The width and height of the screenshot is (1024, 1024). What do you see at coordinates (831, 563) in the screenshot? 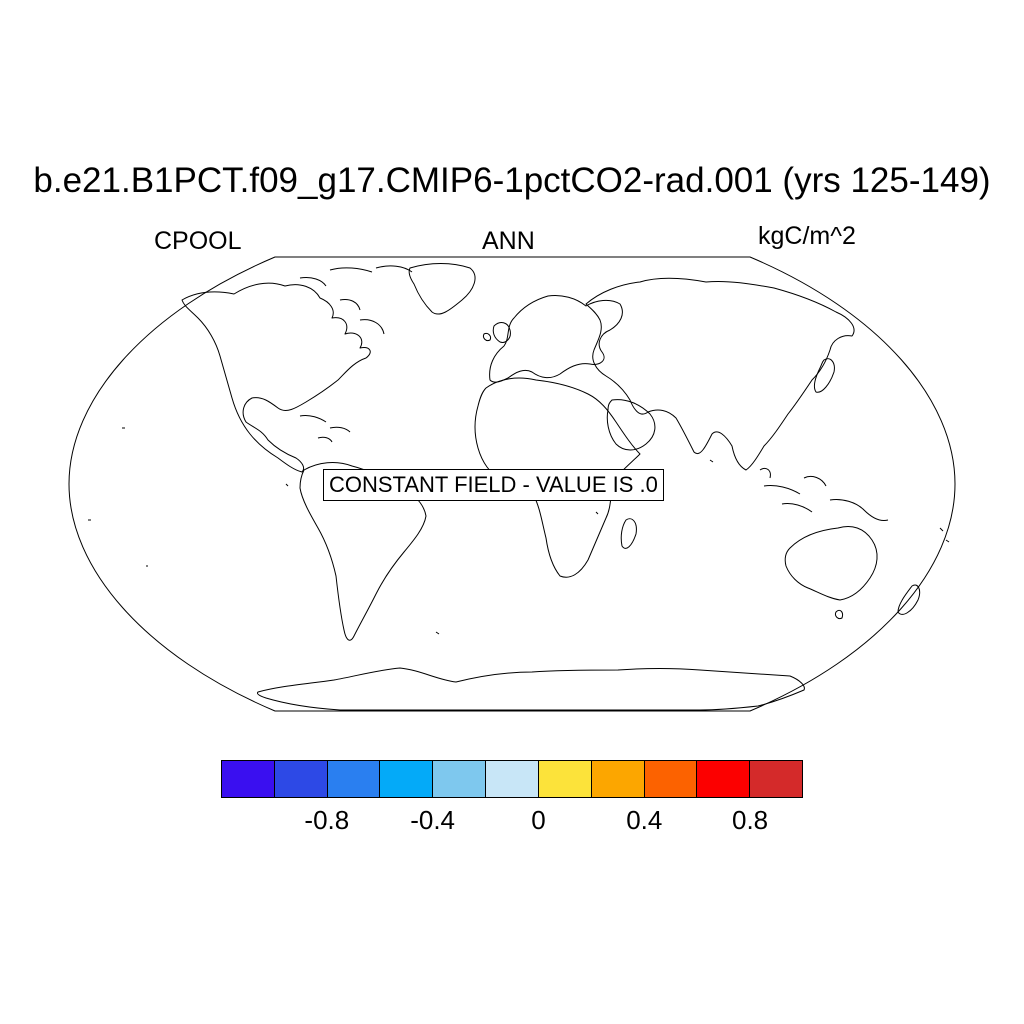
I see `australia-coastline` at bounding box center [831, 563].